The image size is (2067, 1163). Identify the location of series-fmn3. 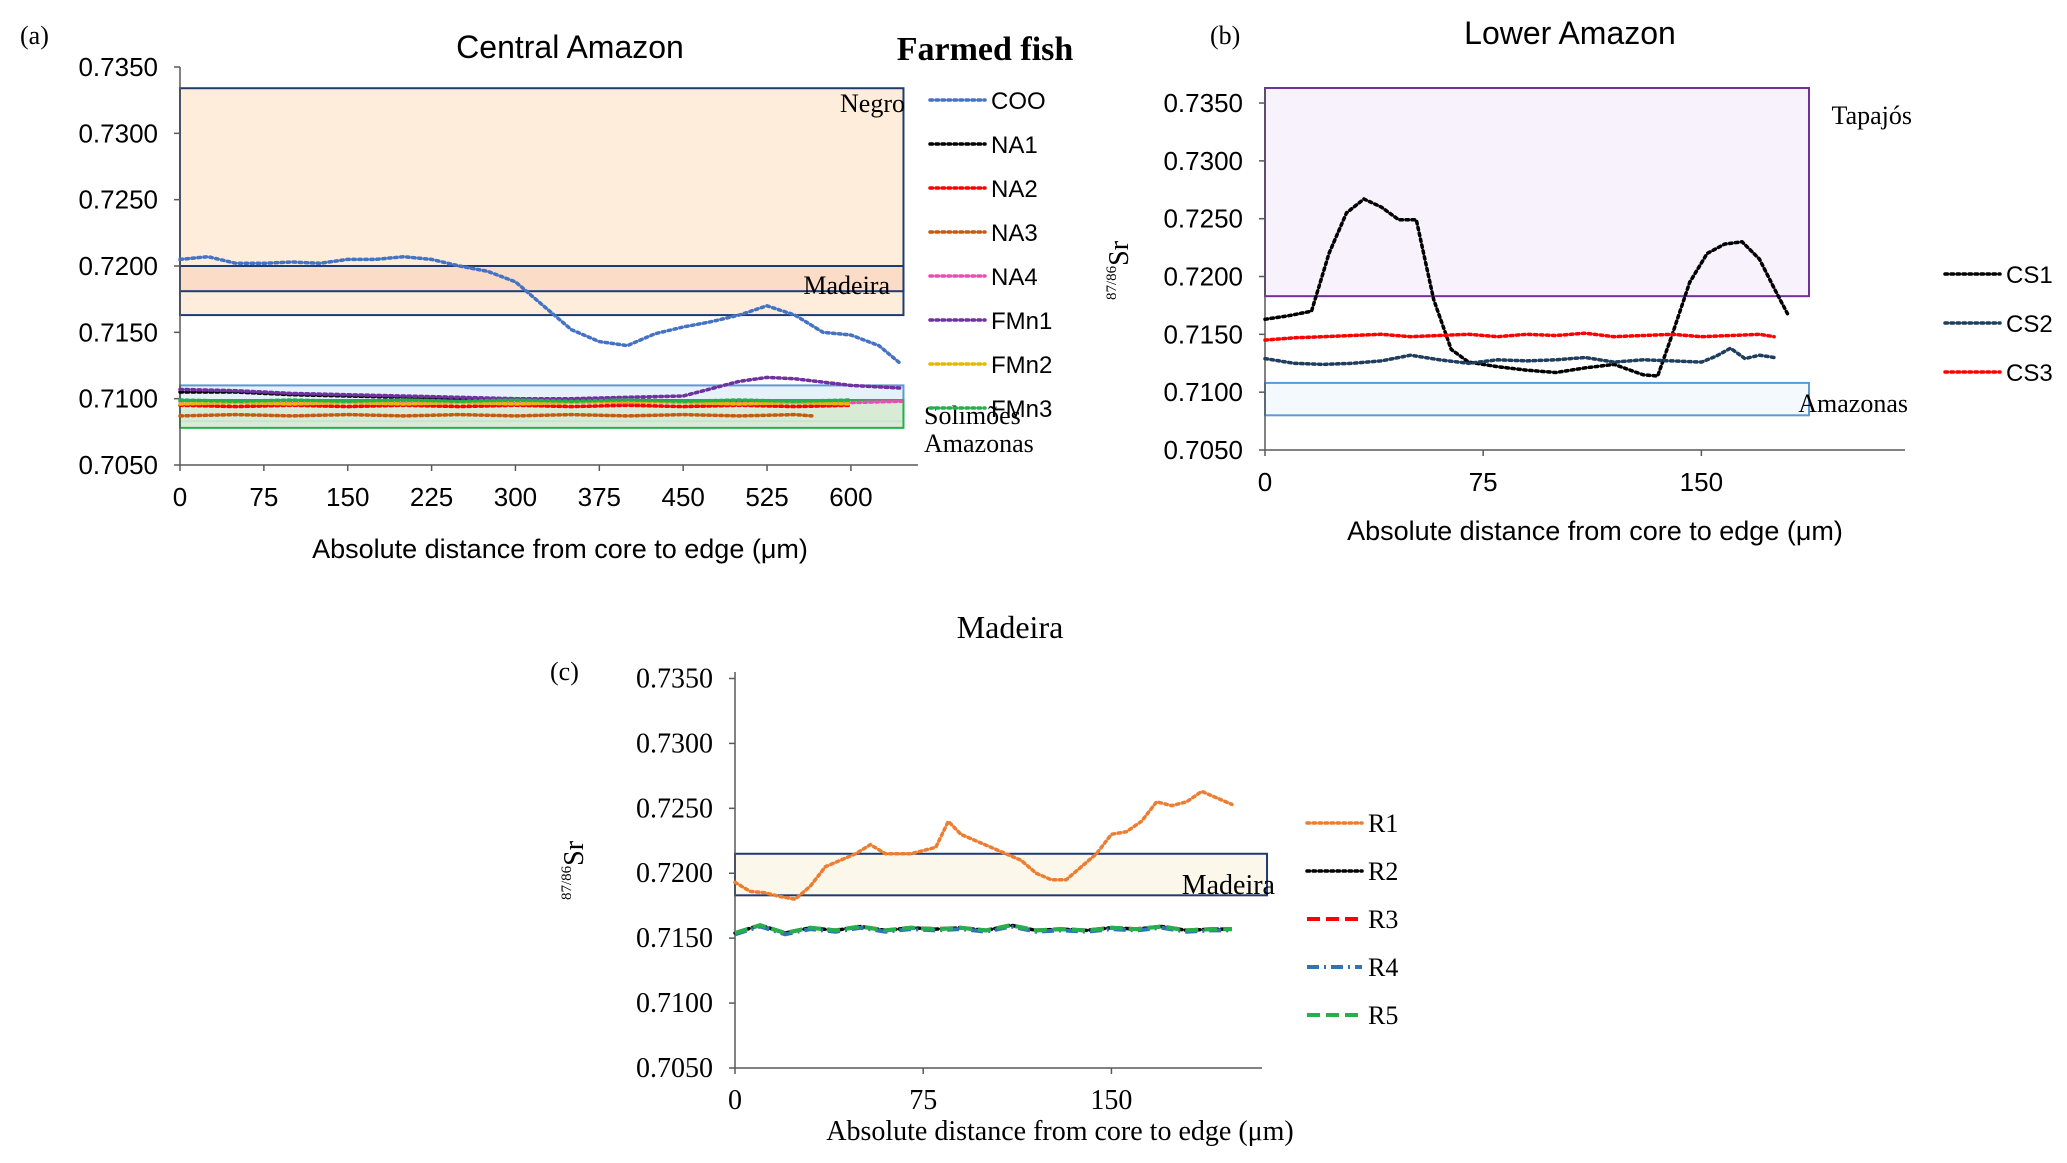
(515, 401).